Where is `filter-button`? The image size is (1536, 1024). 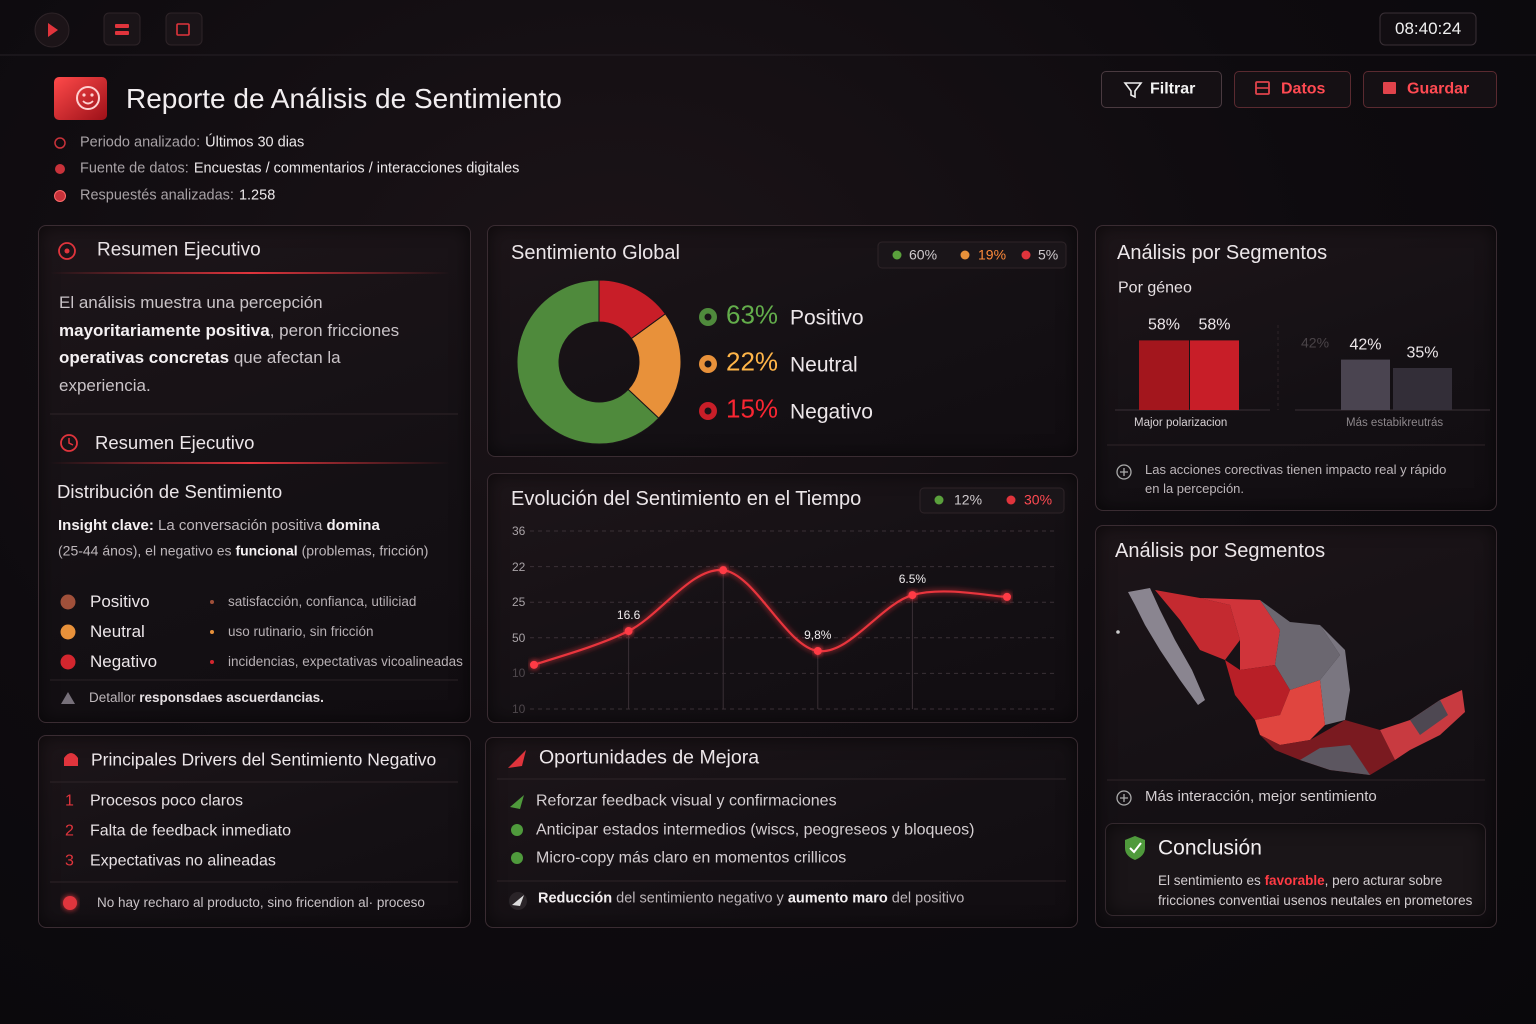
filter-button is located at coordinates (1161, 89).